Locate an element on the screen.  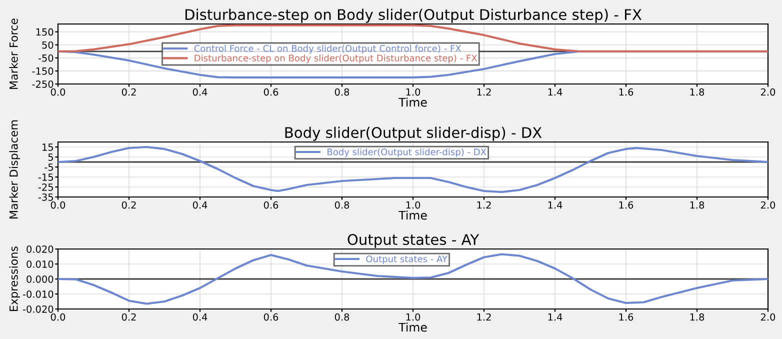
y-tick-label: 150 is located at coordinates (45, 32).